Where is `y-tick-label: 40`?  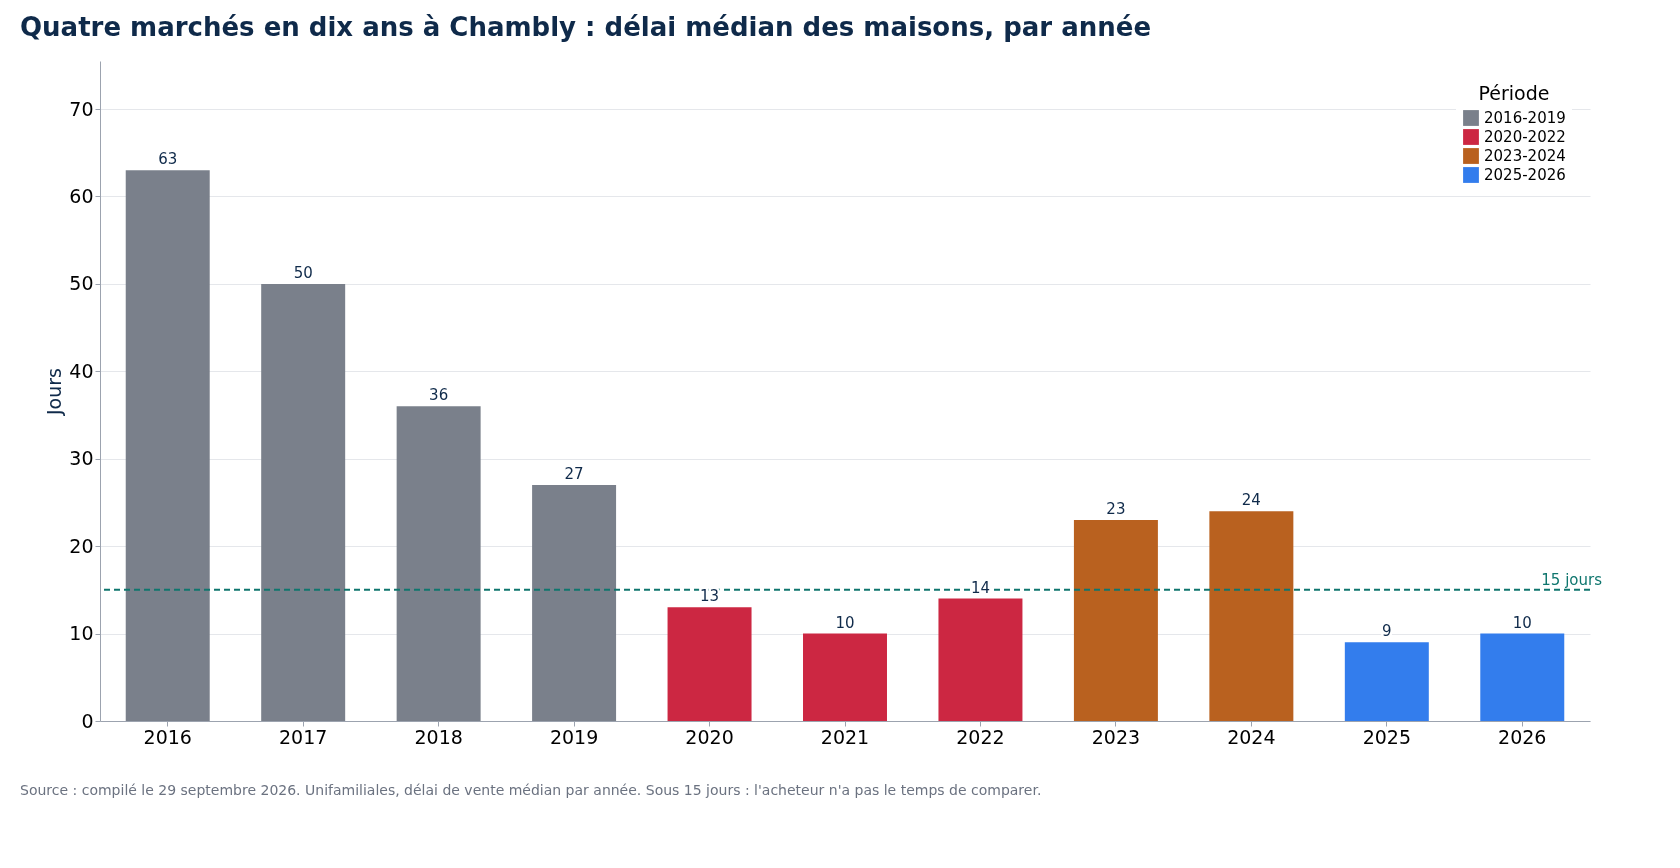
y-tick-label: 40 is located at coordinates (81, 370).